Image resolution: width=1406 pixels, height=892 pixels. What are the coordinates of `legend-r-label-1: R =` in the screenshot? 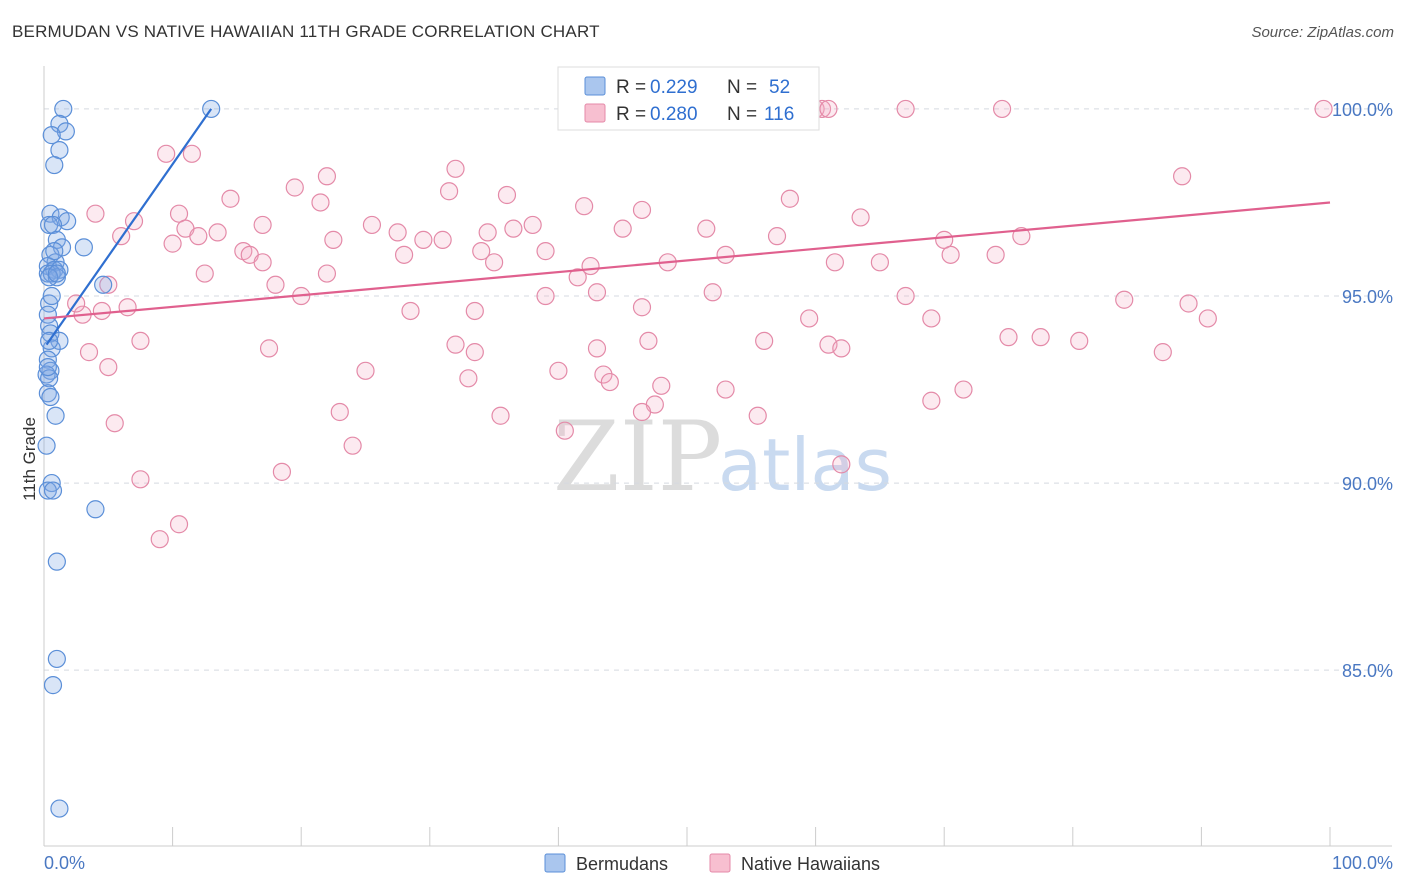 It's located at (631, 87).